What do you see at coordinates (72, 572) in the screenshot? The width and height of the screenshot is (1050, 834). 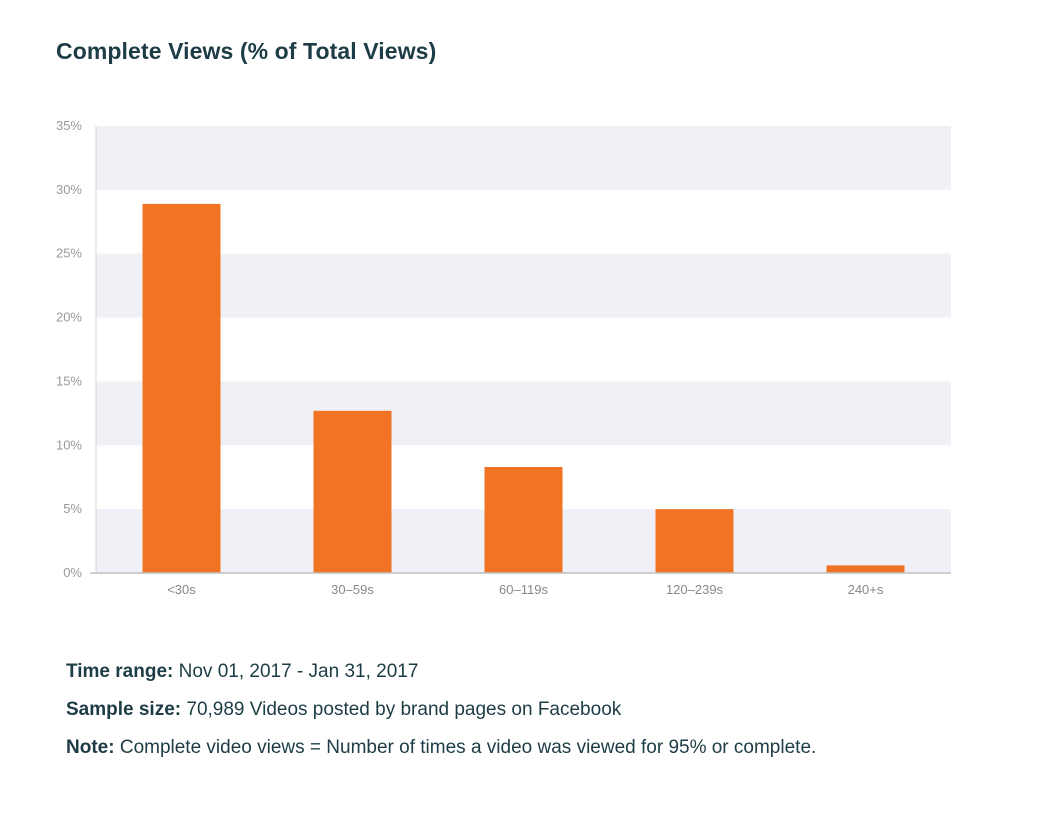 I see `y-tick-label: 0%` at bounding box center [72, 572].